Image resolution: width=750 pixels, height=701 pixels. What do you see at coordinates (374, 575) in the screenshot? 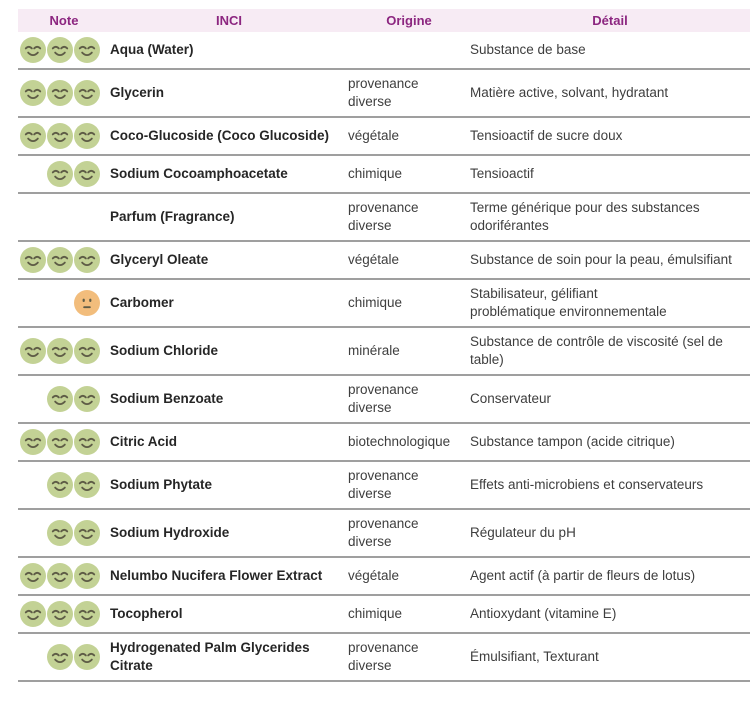
I see `origine-value: végétale` at bounding box center [374, 575].